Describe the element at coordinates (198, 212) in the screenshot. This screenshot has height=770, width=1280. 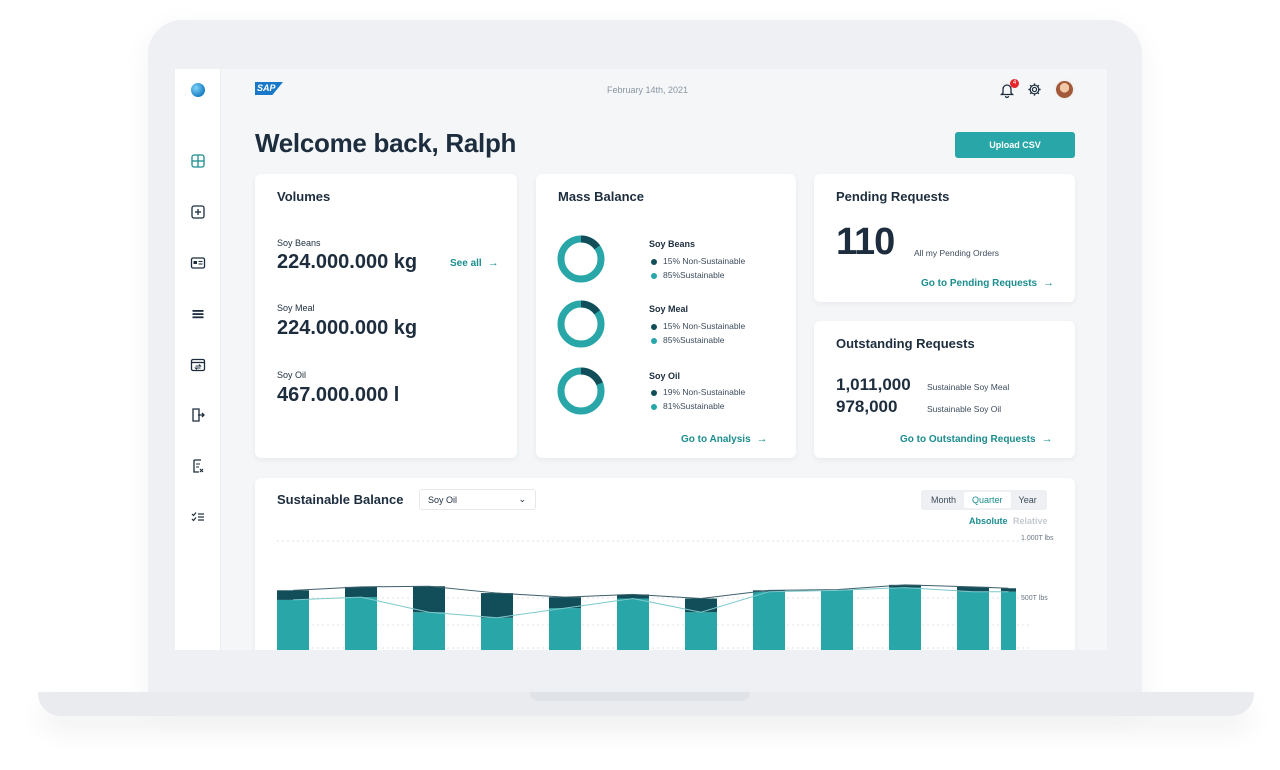
I see `add-icon` at that location.